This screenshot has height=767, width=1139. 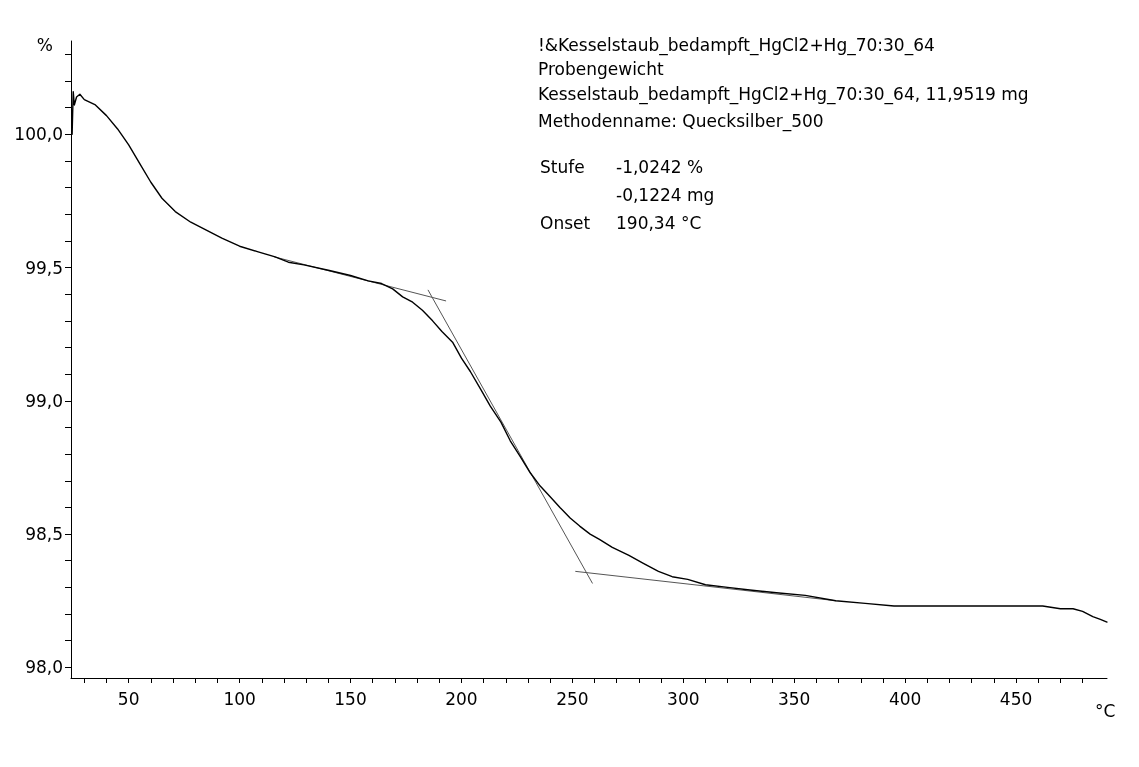 What do you see at coordinates (44, 534) in the screenshot?
I see `y-tick-label: 98,5` at bounding box center [44, 534].